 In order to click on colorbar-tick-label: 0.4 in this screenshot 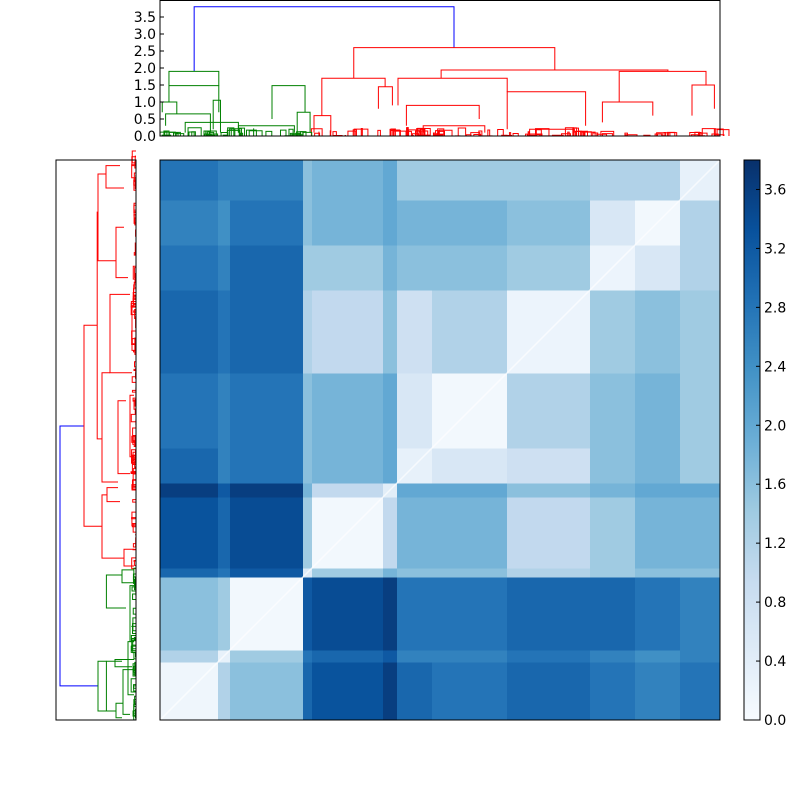, I will do `click(775, 662)`.